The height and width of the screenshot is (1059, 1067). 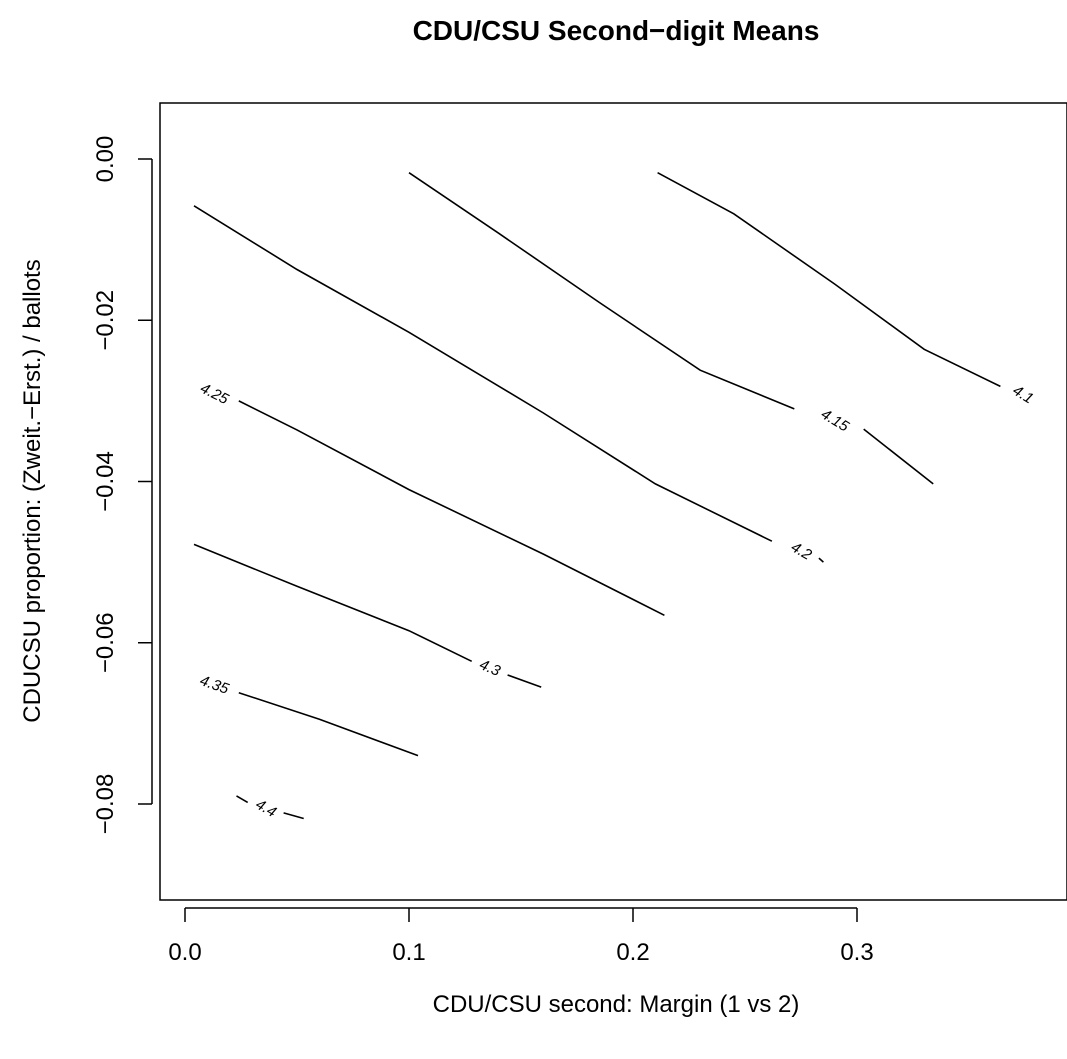 I want to click on x-axis-label: CDU/CSU second: Margin (1 vs 2), so click(x=616, y=1004).